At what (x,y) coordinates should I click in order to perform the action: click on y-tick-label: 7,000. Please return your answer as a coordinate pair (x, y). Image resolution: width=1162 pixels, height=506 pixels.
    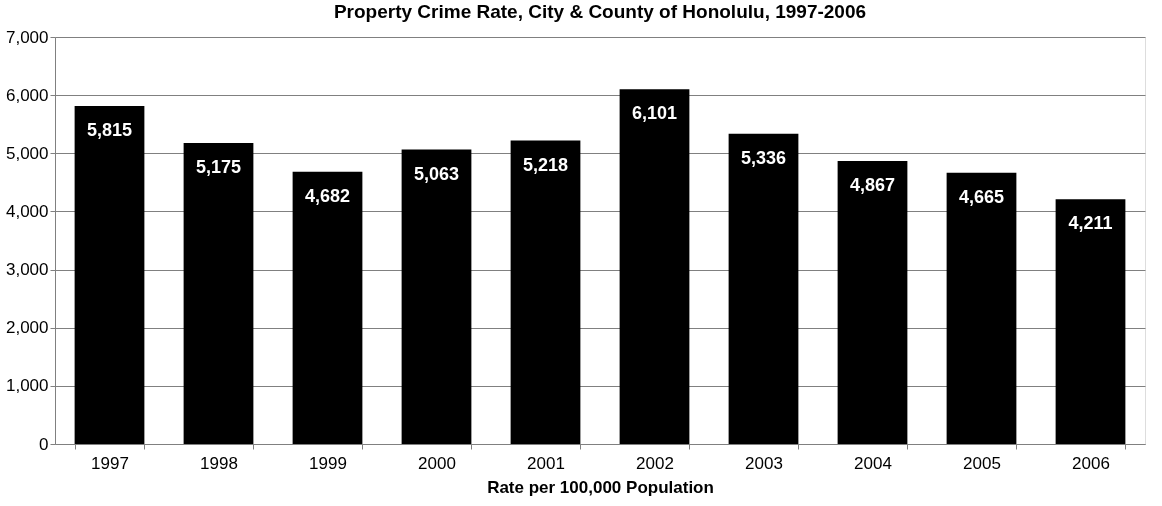
    Looking at the image, I should click on (27, 37).